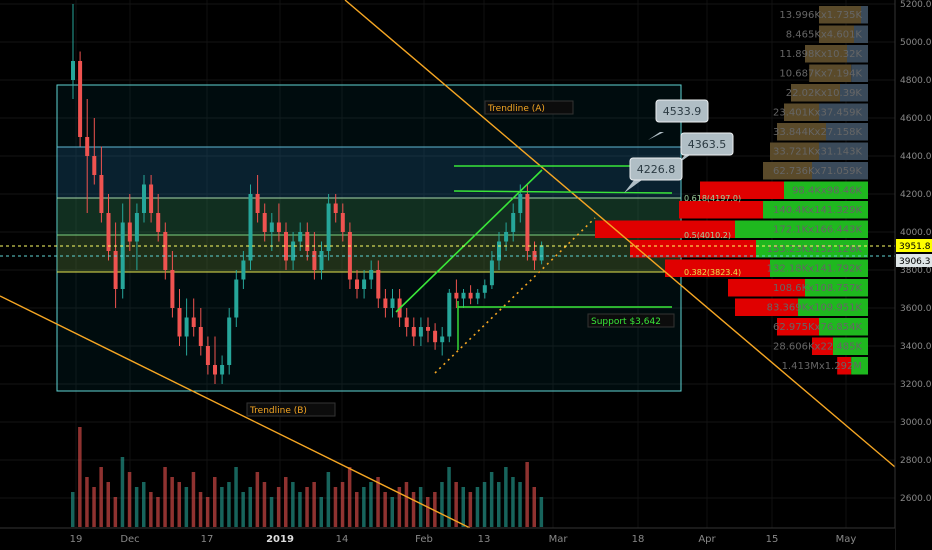 Image resolution: width=932 pixels, height=550 pixels. What do you see at coordinates (916, 385) in the screenshot?
I see `price-tick-label: 3200.0` at bounding box center [916, 385].